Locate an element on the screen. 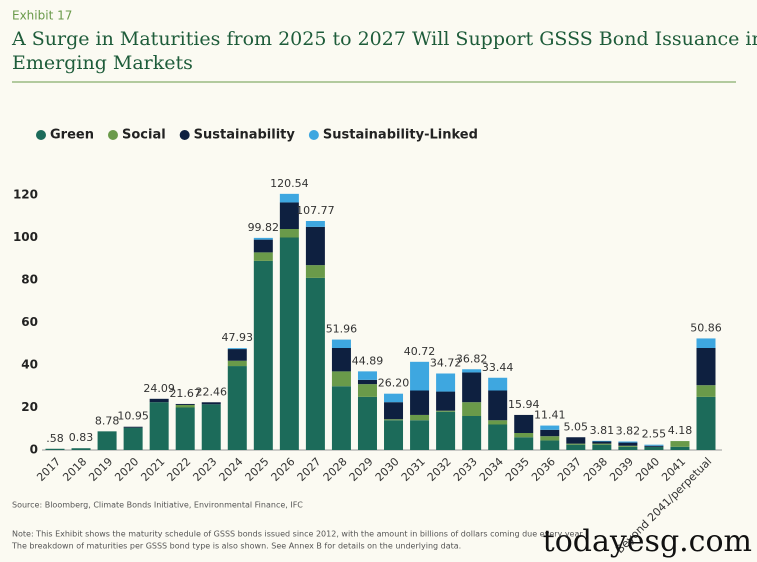  watermark: todayesg.com is located at coordinates (647, 541).